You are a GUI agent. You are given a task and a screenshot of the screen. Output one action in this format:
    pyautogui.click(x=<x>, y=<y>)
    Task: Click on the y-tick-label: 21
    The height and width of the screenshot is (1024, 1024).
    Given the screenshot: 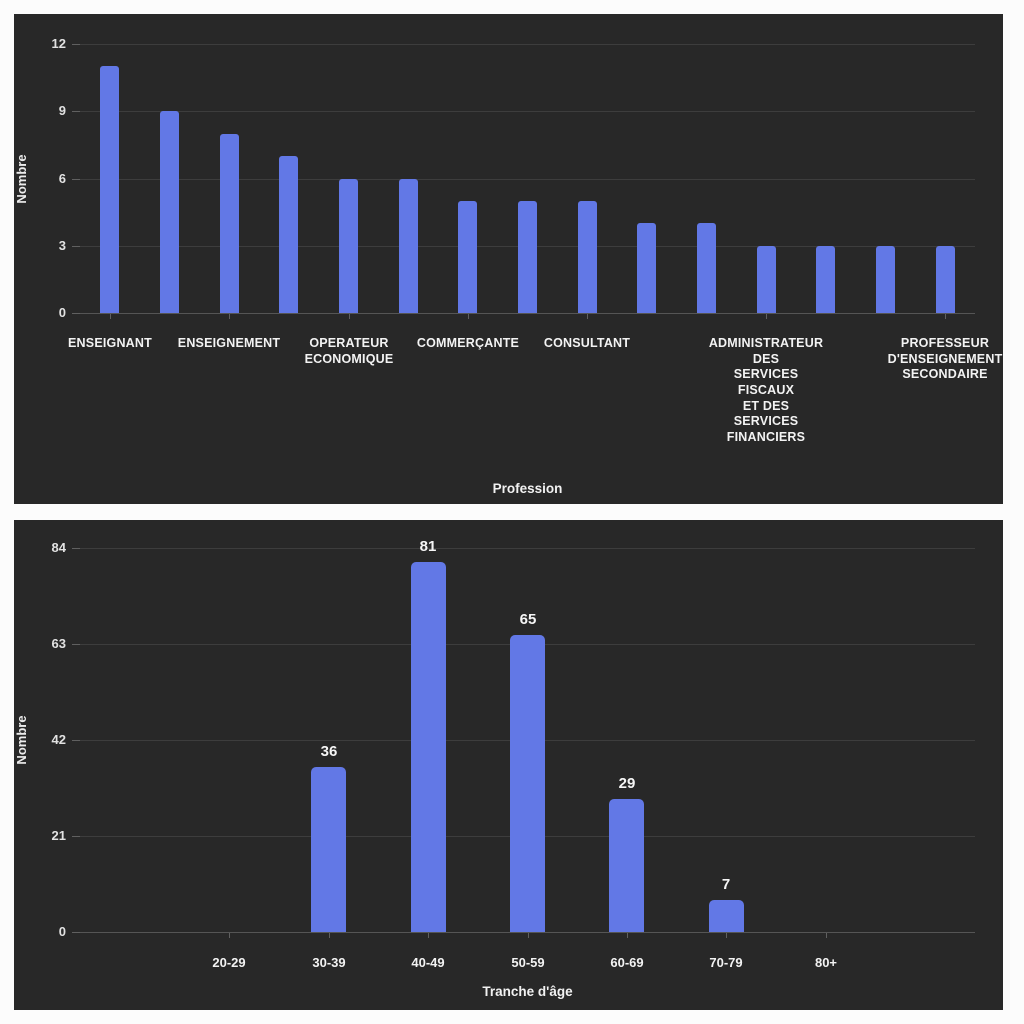 What is the action you would take?
    pyautogui.click(x=58, y=835)
    